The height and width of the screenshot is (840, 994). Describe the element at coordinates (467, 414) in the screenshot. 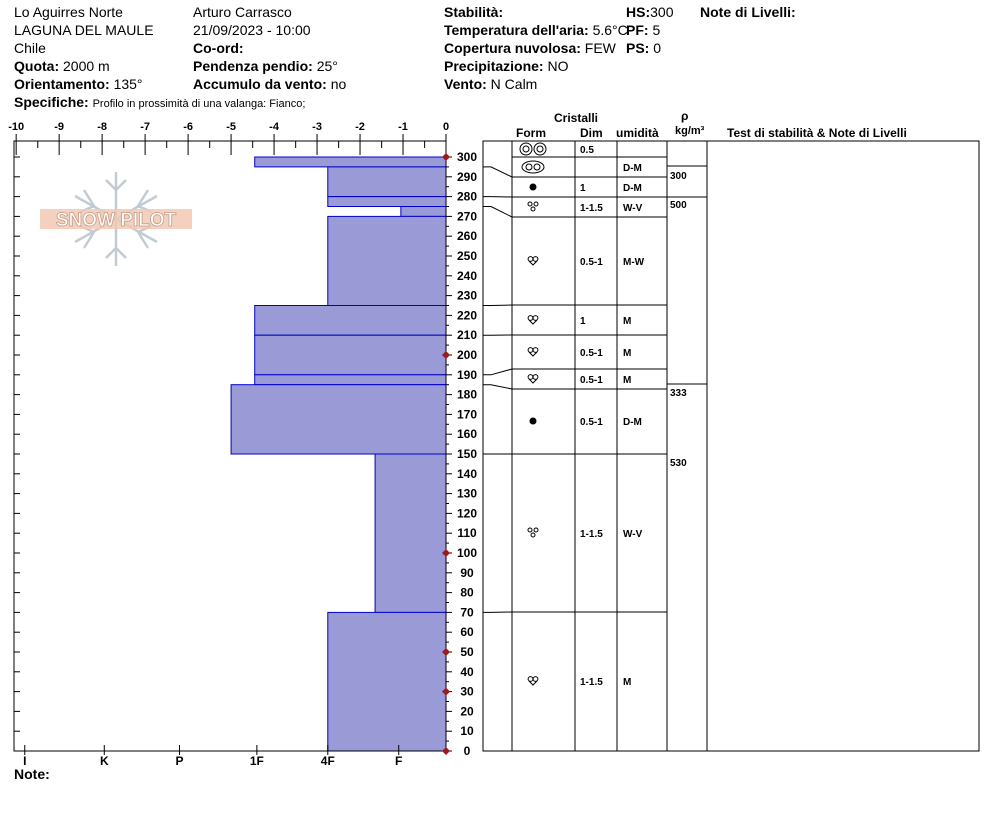

I see `y-tick-label: 170` at that location.